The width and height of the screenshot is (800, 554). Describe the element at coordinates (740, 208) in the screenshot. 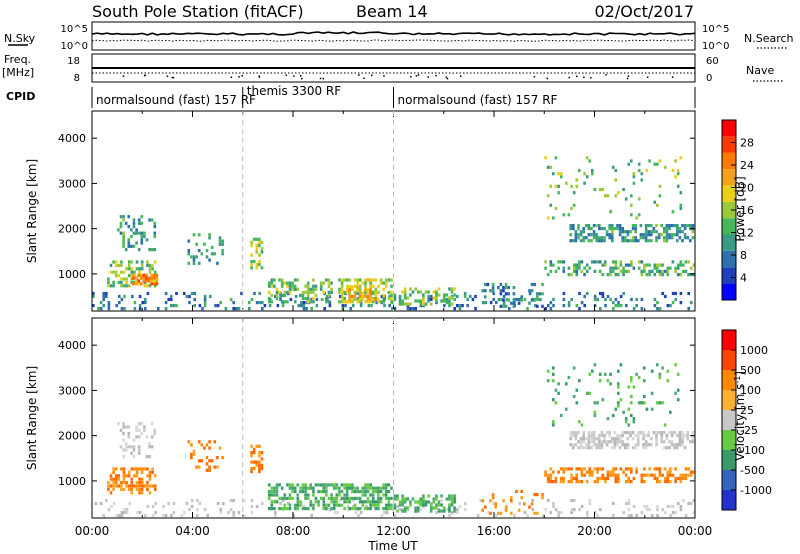

I see `power-colorbar-label: Power [dB]` at that location.